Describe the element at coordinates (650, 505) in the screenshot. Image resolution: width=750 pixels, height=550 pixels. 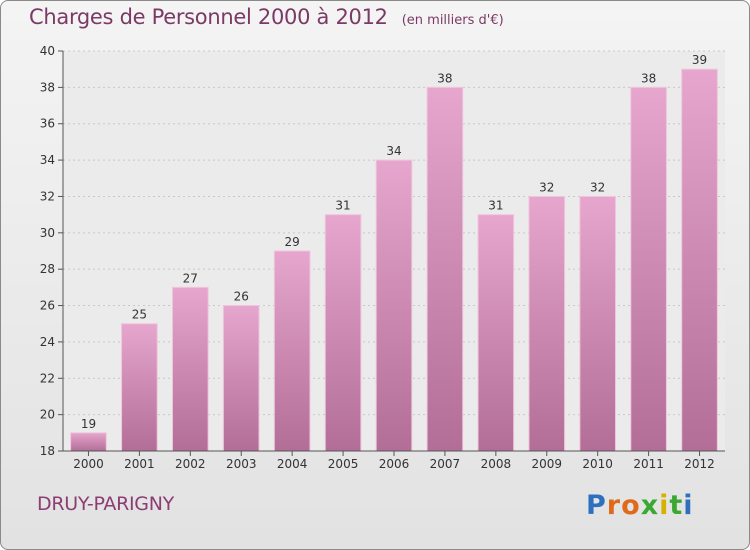
I see `logo-letter: x` at that location.